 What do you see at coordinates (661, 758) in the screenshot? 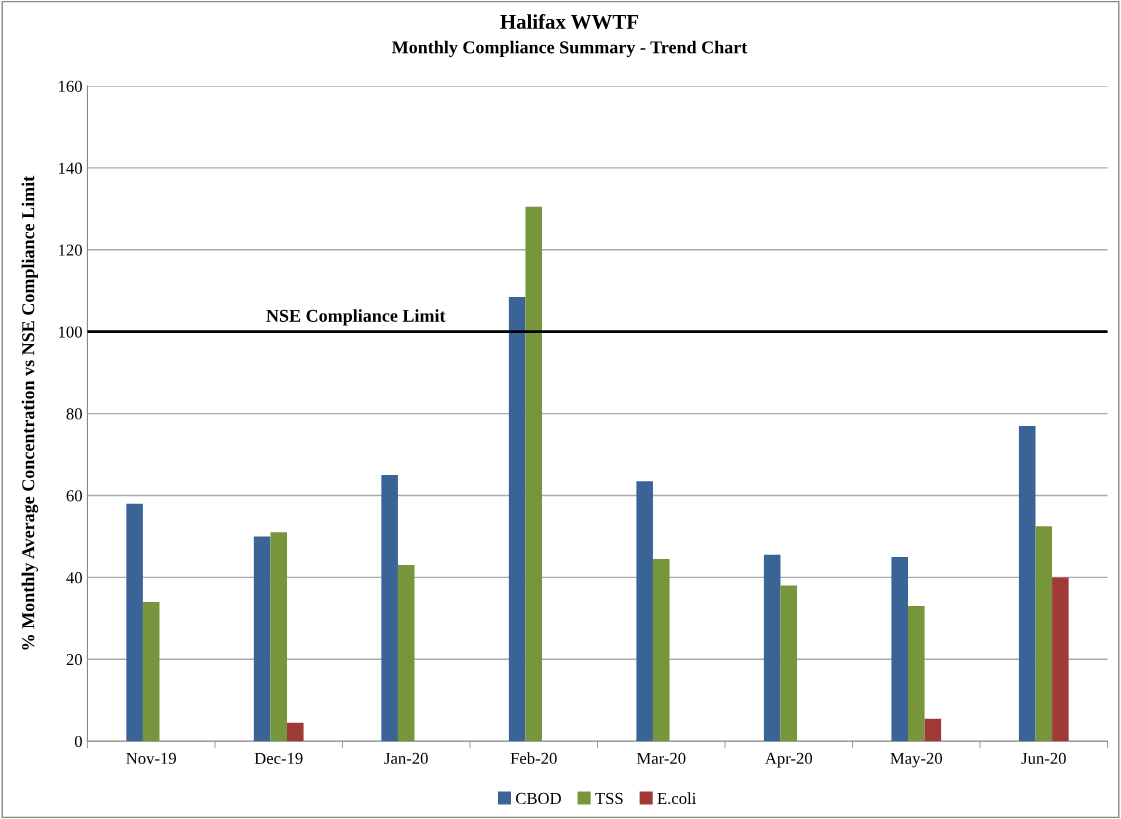
I see `x-tick-label: Mar-20` at bounding box center [661, 758].